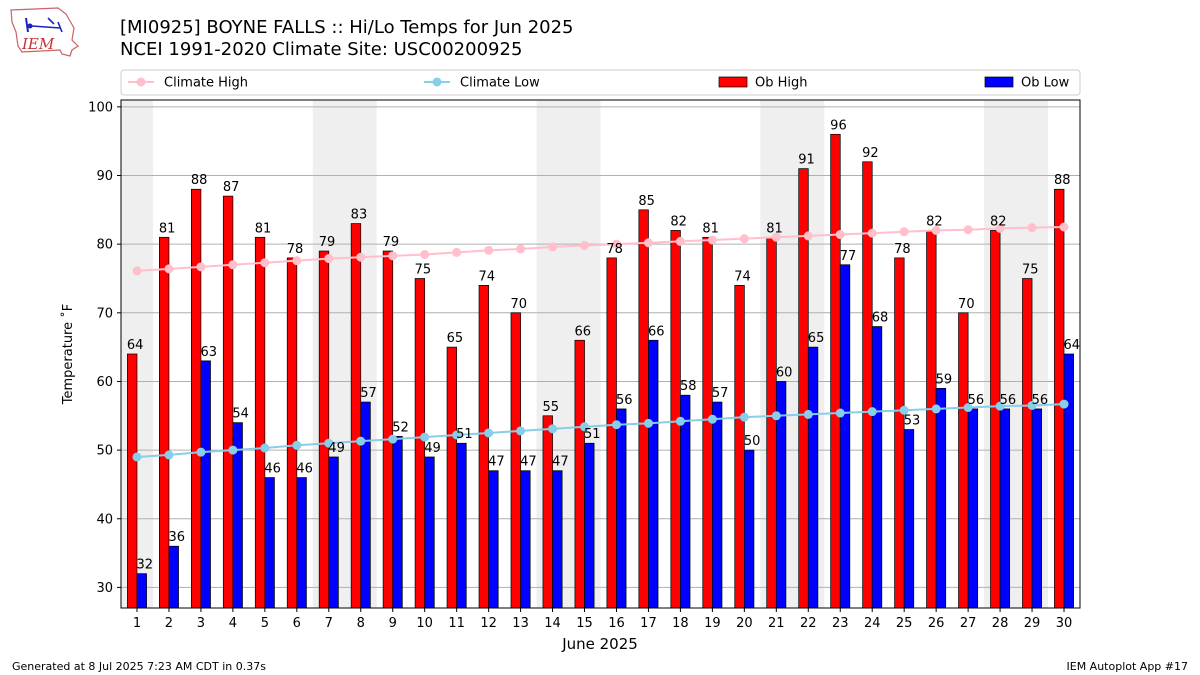 Image resolution: width=1200 pixels, height=675 pixels. Describe the element at coordinates (968, 623) in the screenshot. I see `x-tick-label-27: 27` at that location.